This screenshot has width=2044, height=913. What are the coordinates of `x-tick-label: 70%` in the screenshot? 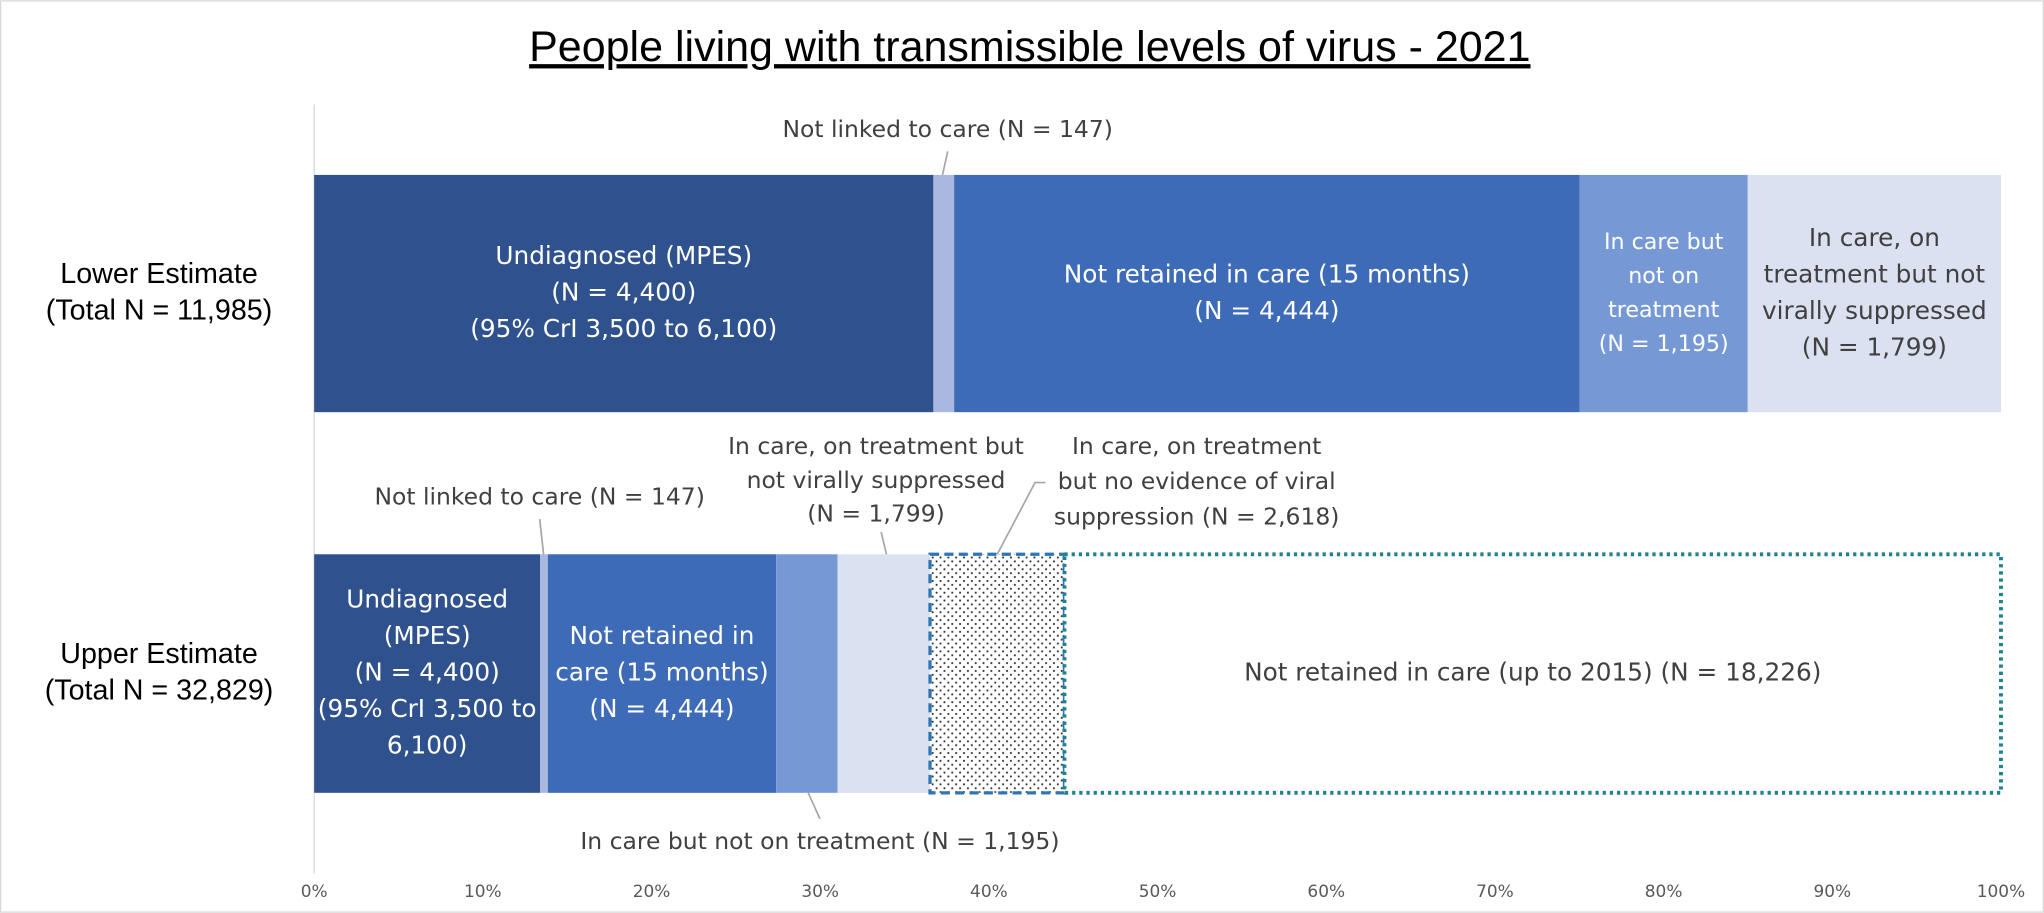 It's located at (1495, 891).